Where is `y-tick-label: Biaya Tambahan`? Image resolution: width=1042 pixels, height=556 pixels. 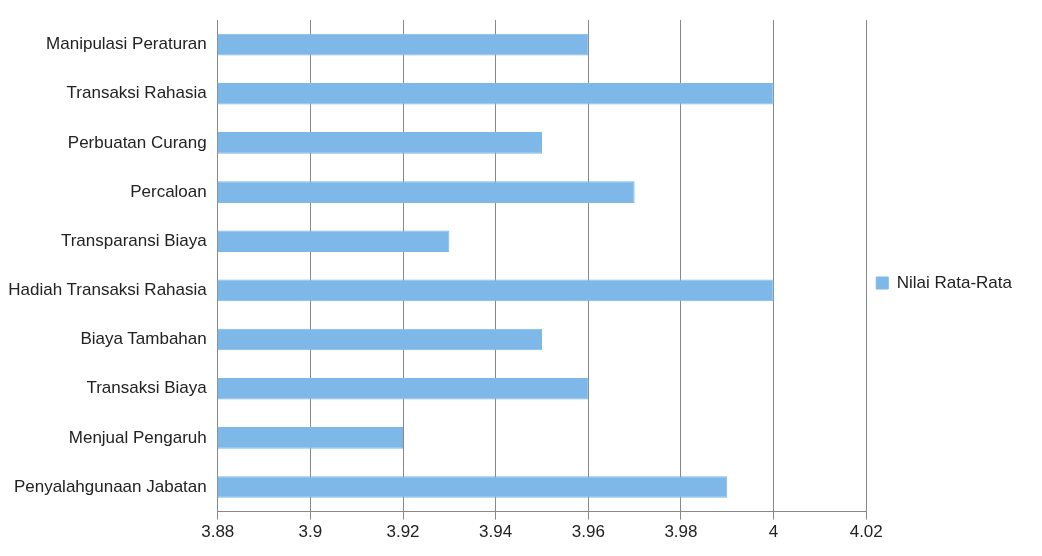
y-tick-label: Biaya Tambahan is located at coordinates (143, 339).